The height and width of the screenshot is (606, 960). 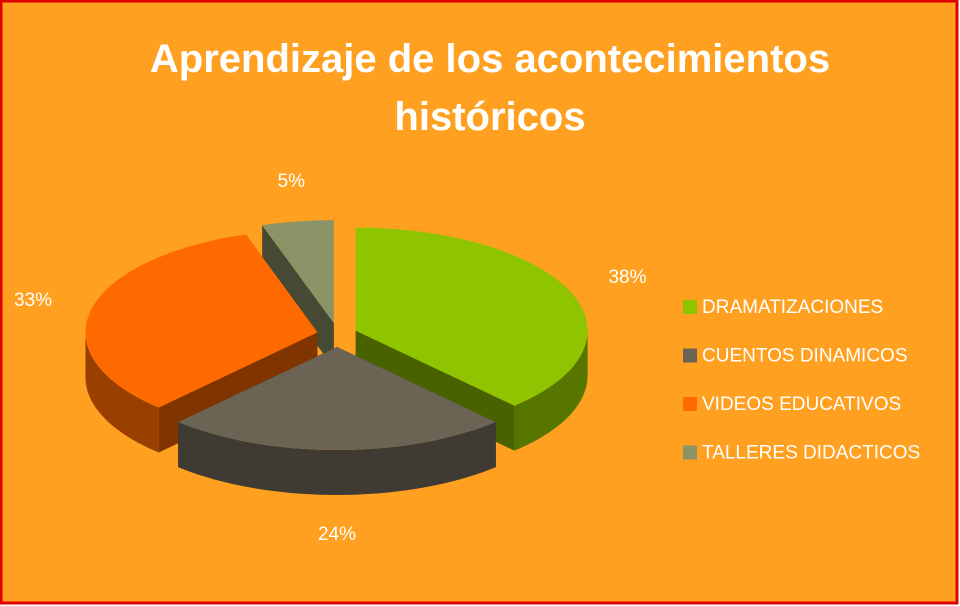 I want to click on legend-label: VIDEOS EDUCATIVOS, so click(x=801, y=404).